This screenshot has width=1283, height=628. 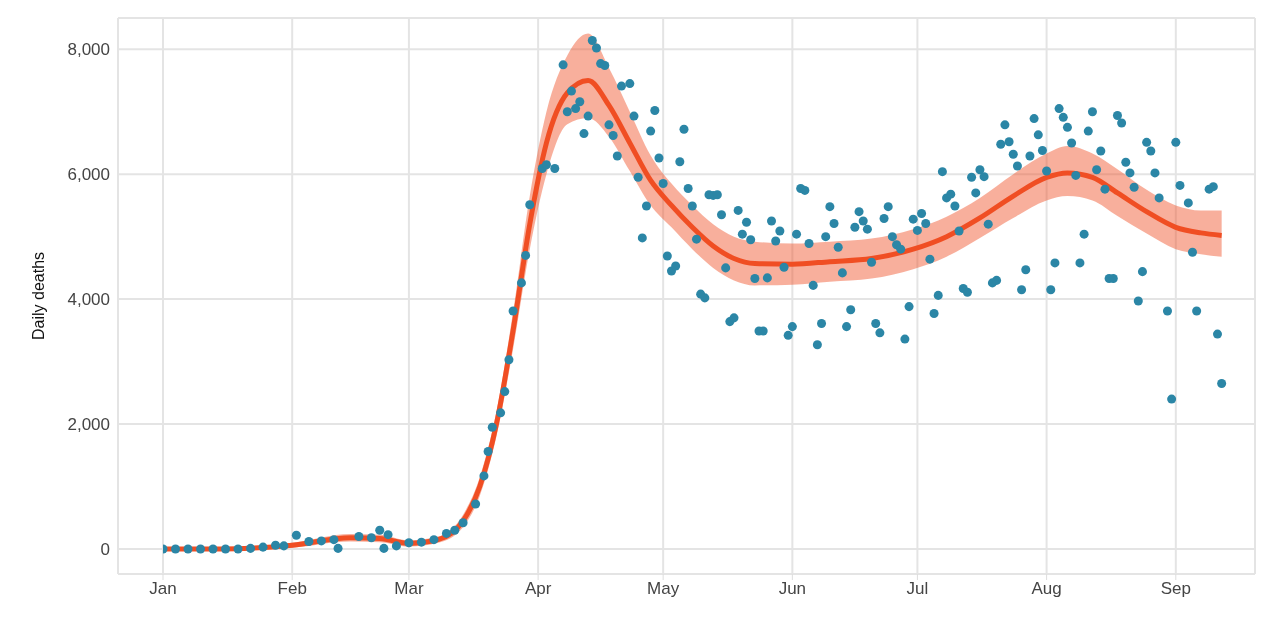 What do you see at coordinates (88, 425) in the screenshot?
I see `y-tick-label: 2,000` at bounding box center [88, 425].